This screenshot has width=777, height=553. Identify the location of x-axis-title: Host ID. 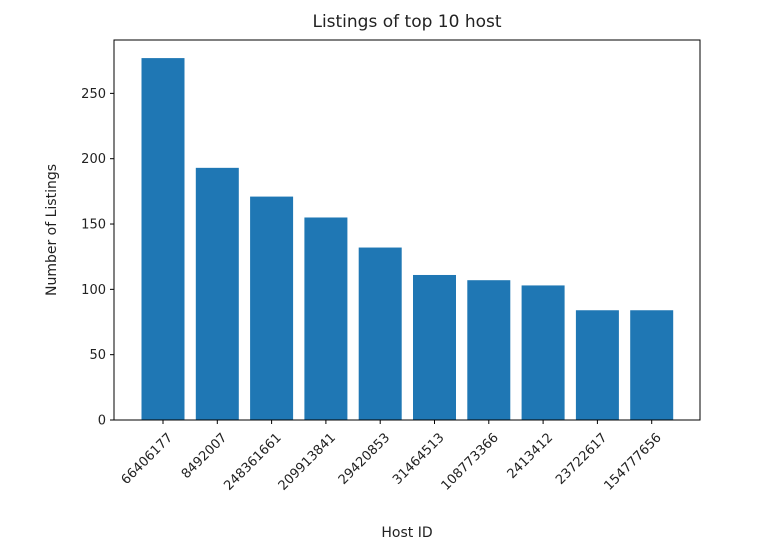
(406, 533).